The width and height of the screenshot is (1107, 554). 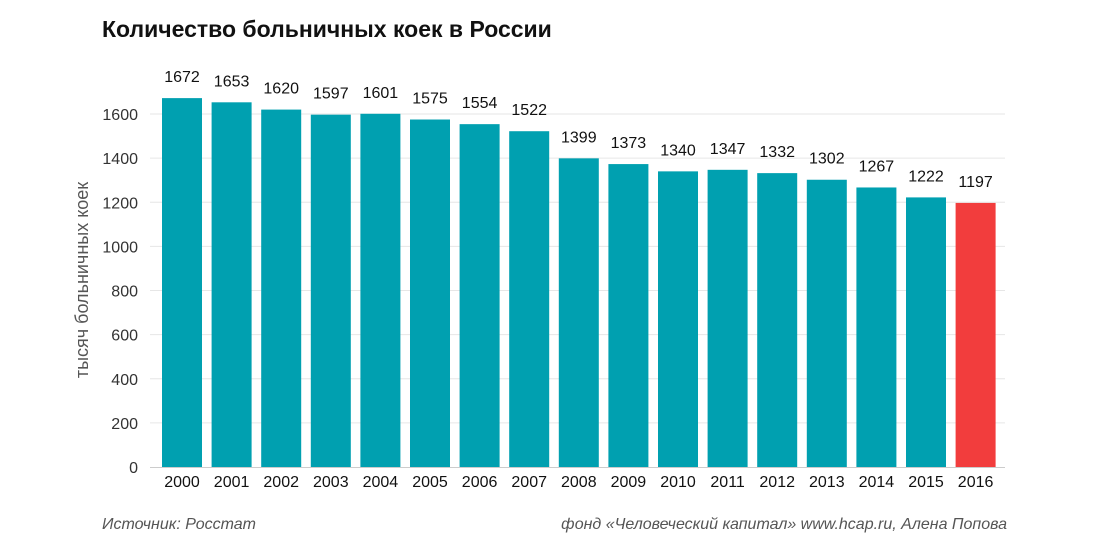 I want to click on bar-2014, so click(x=876, y=327).